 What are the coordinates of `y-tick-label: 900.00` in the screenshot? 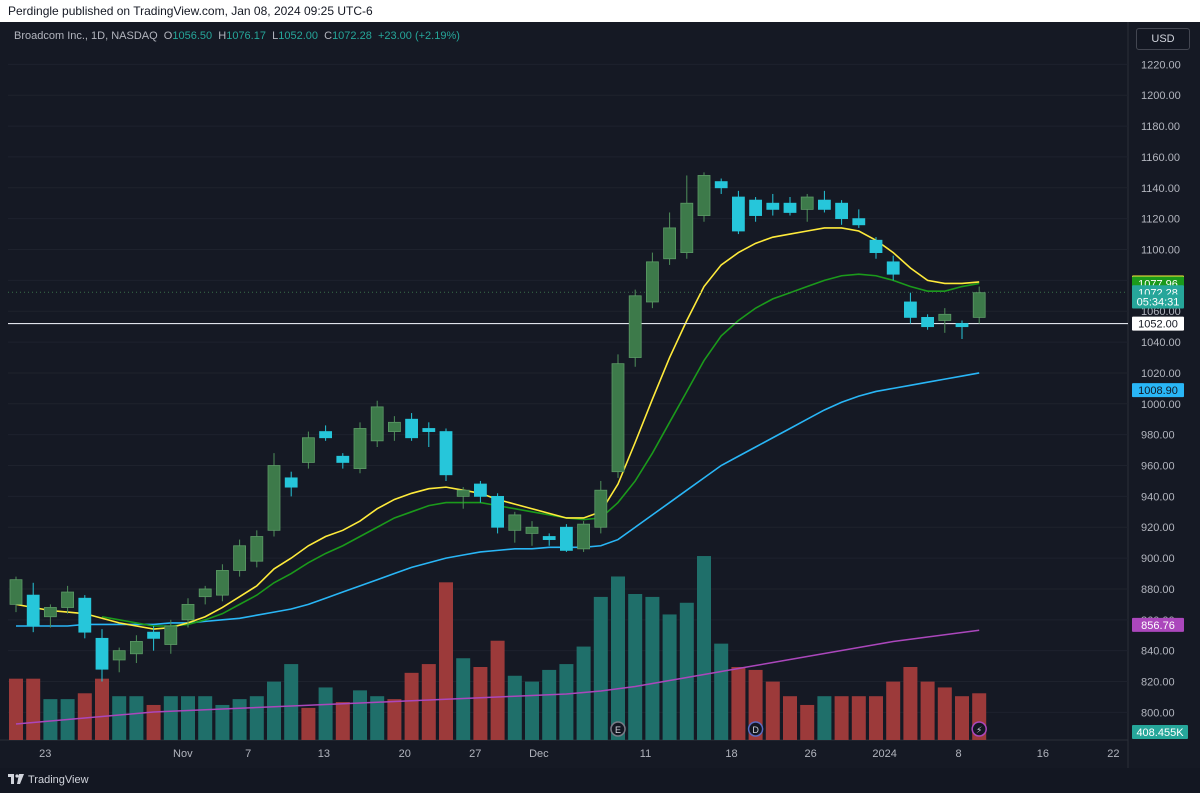 It's located at (1158, 559).